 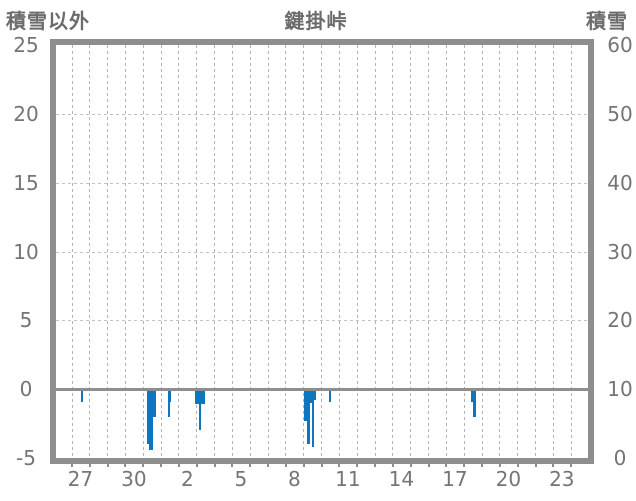 I want to click on x-tick-label: 20, so click(x=508, y=479).